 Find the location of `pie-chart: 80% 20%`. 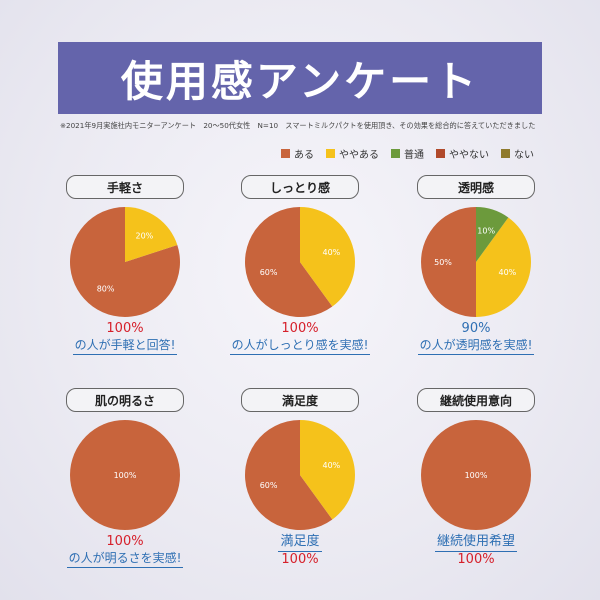

pie-chart: 80% 20% is located at coordinates (125, 262).